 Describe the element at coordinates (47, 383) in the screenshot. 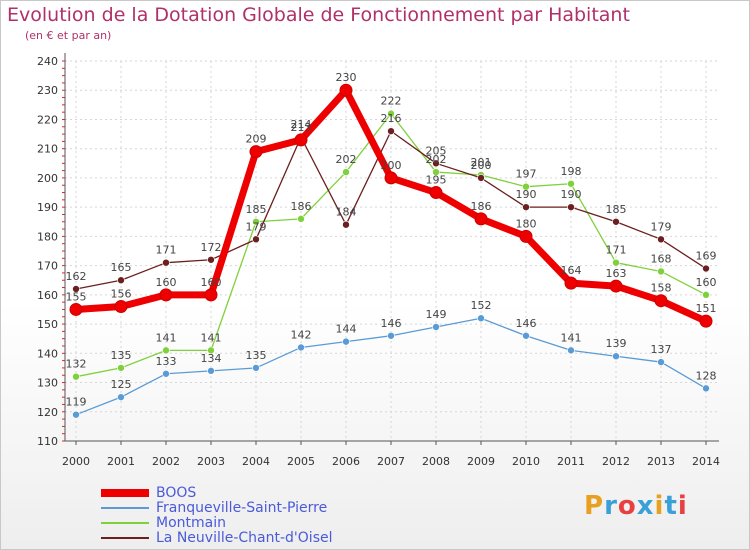

I see `y-tick-label: 130` at that location.